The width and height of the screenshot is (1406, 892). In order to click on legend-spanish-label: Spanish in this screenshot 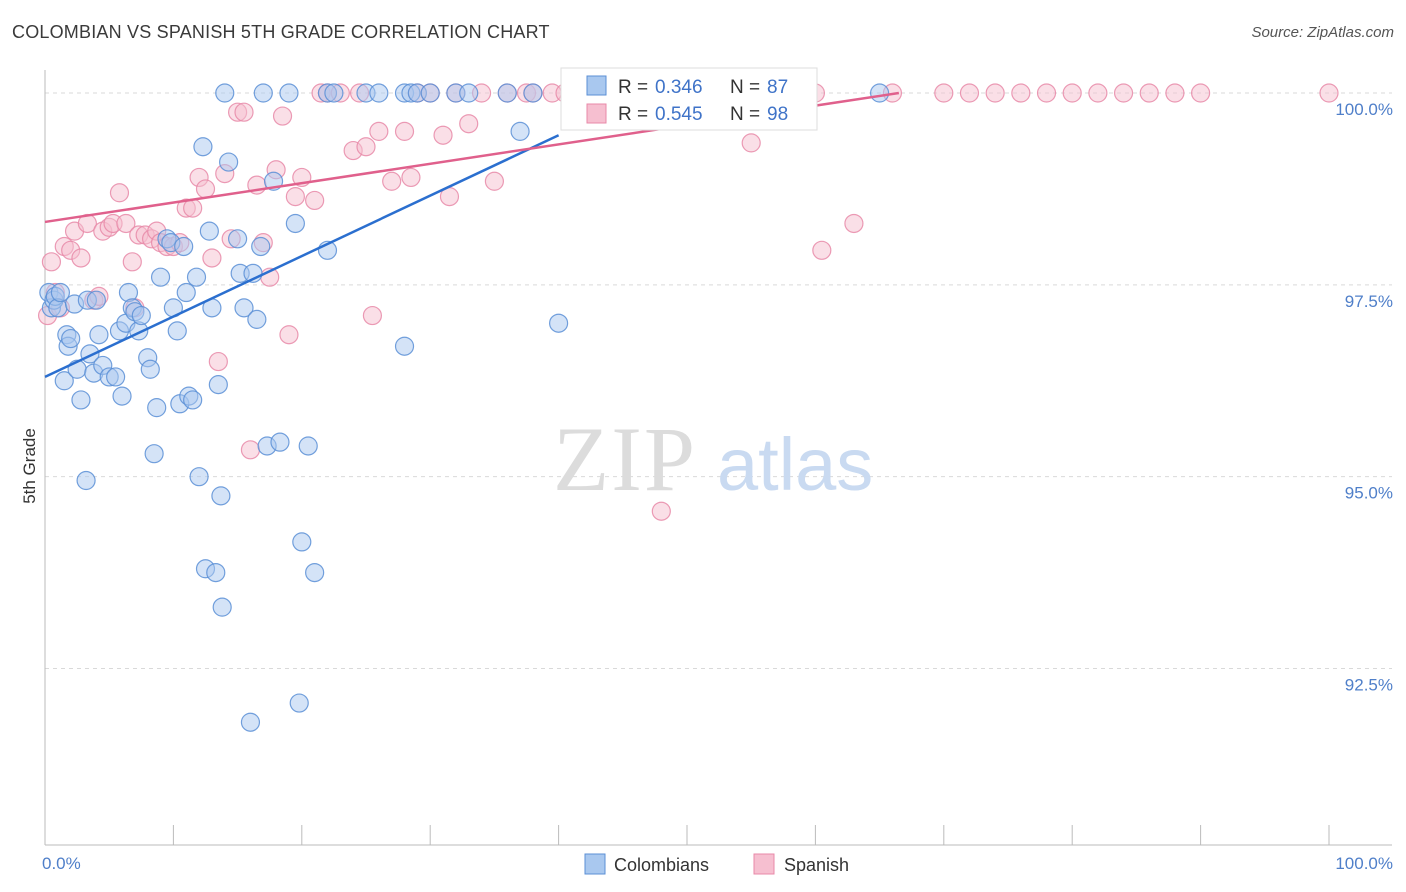, I will do `click(816, 865)`.